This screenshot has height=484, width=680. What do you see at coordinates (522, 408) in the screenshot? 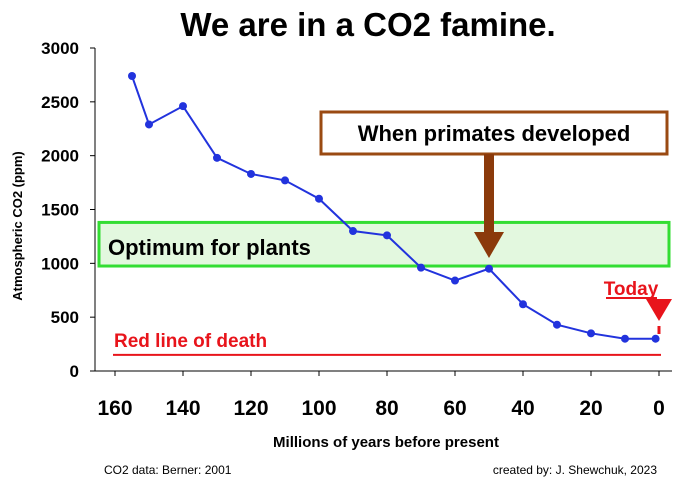
I see `x-tick-label: 40` at bounding box center [522, 408].